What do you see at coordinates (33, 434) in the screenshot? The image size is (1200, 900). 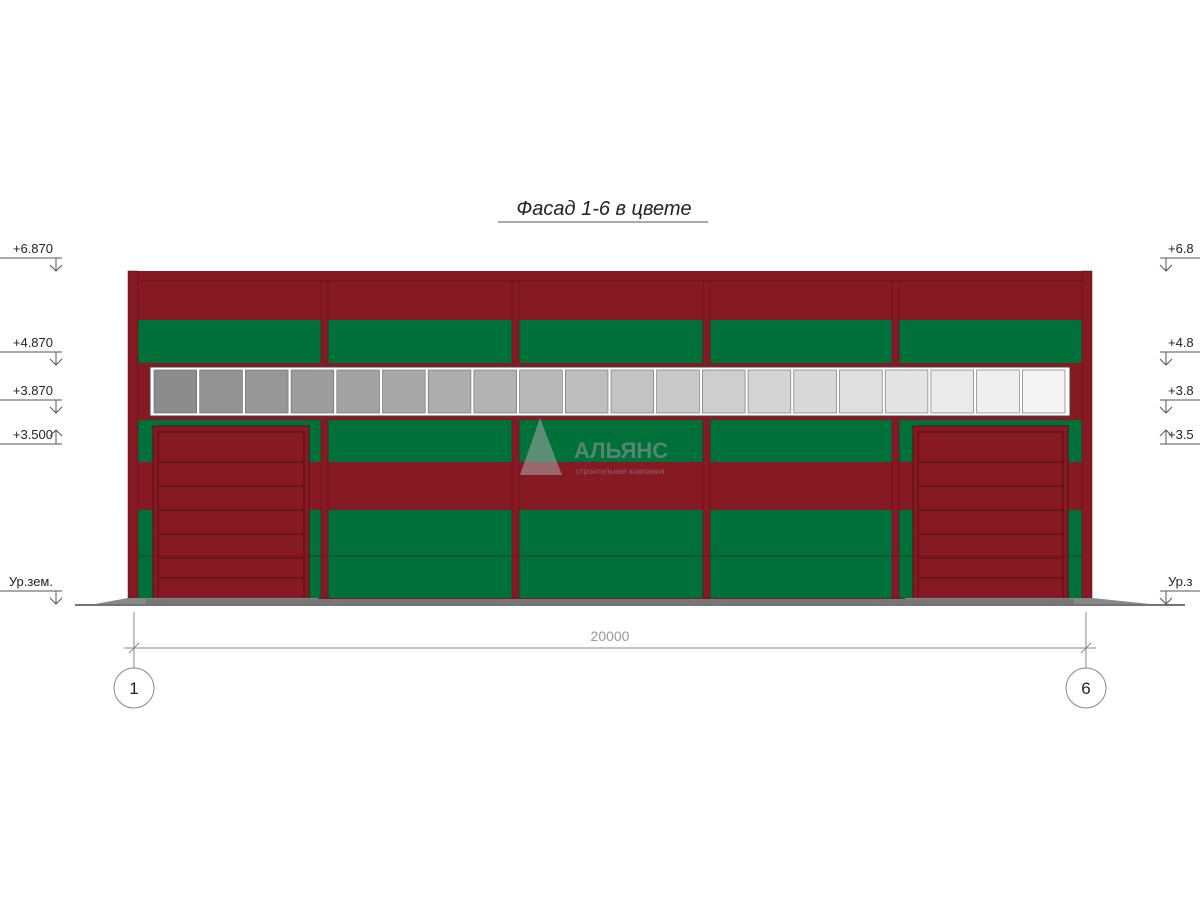 I see `level-label: +3.500` at bounding box center [33, 434].